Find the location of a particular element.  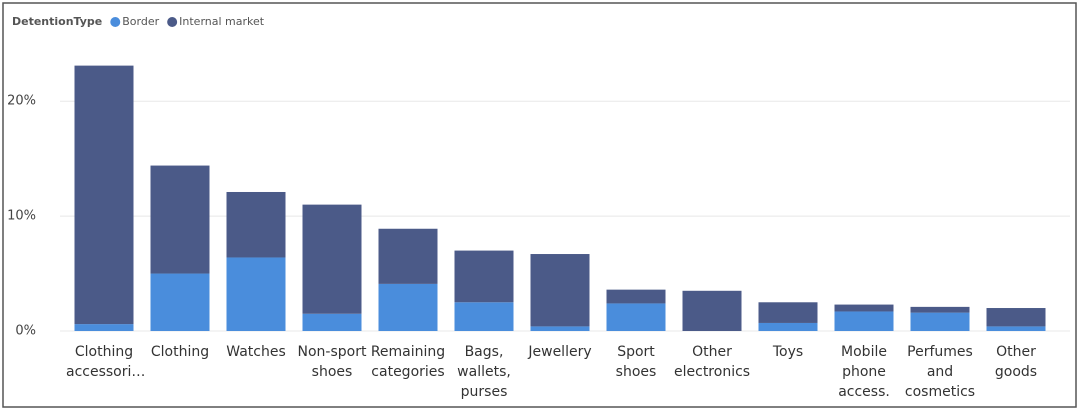

x-tick-label: Clothing is located at coordinates (180, 352).